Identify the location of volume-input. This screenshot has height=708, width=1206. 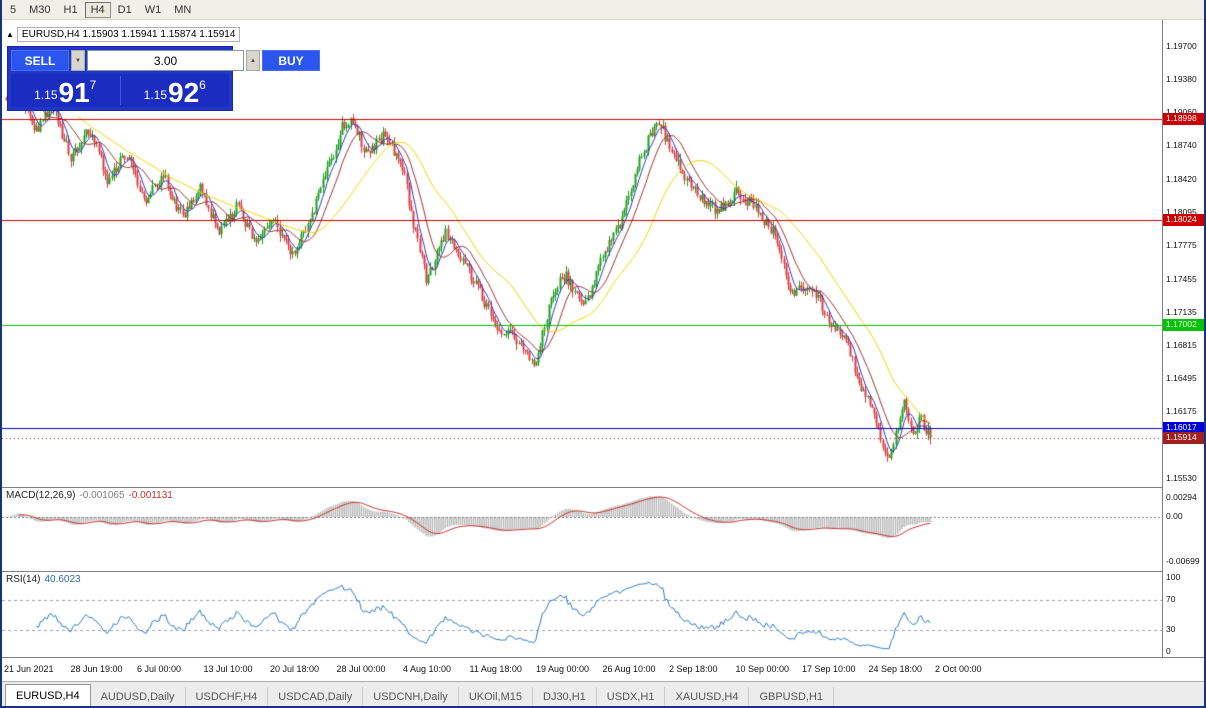
(165, 60).